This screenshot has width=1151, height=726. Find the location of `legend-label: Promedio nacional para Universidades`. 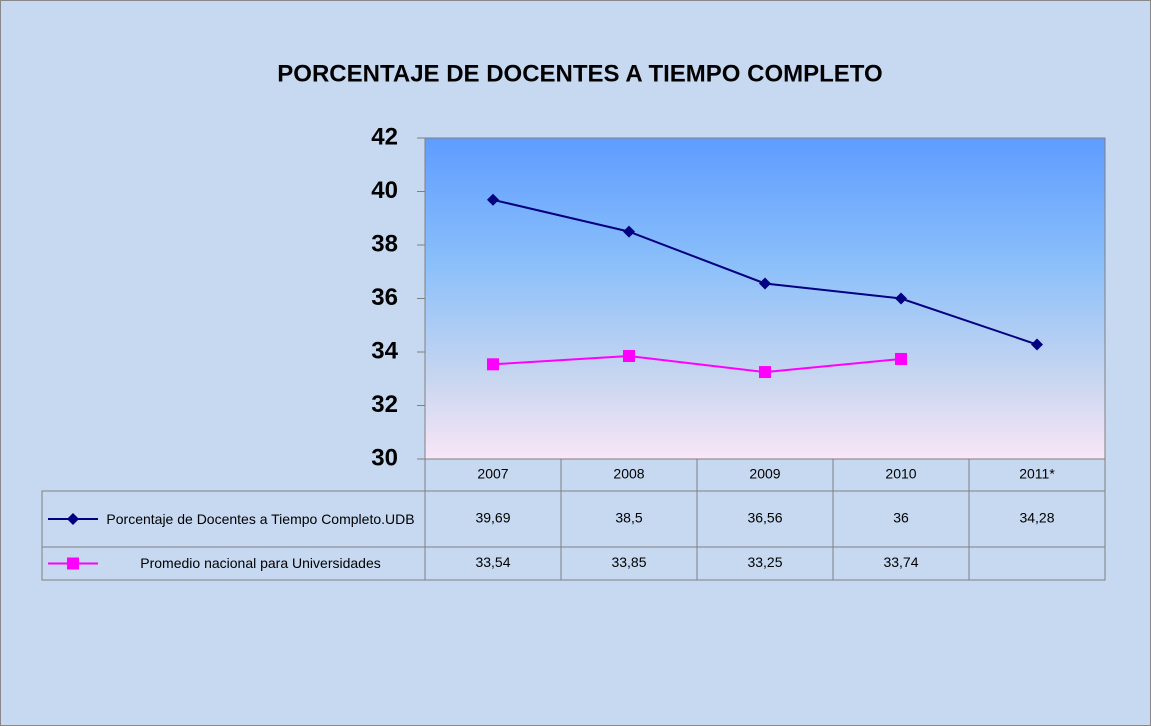

legend-label: Promedio nacional para Universidades is located at coordinates (260, 563).